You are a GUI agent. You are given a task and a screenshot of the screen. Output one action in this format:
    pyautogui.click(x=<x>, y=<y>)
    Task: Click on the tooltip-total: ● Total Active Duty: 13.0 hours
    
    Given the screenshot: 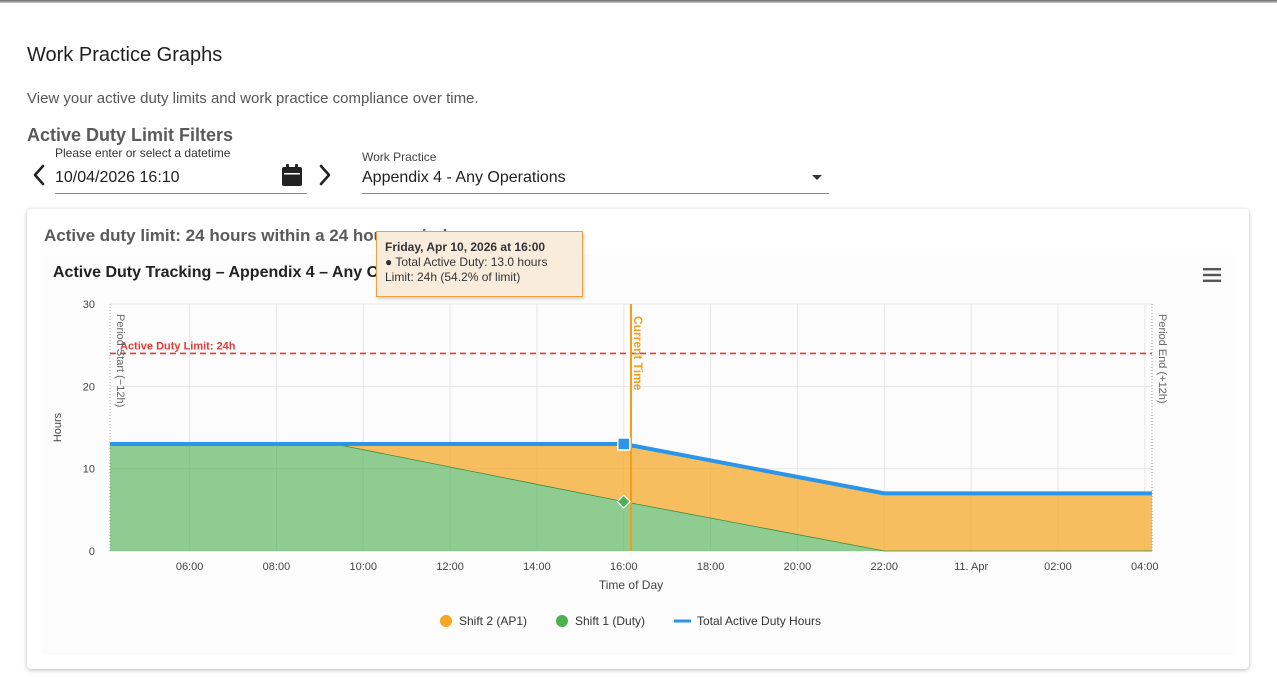 What is the action you would take?
    pyautogui.click(x=466, y=262)
    